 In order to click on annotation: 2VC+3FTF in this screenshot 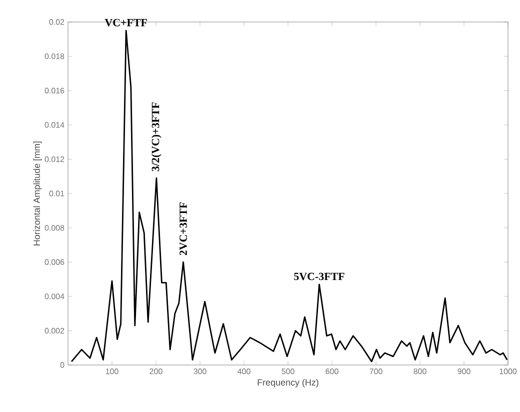, I will do `click(183, 229)`.